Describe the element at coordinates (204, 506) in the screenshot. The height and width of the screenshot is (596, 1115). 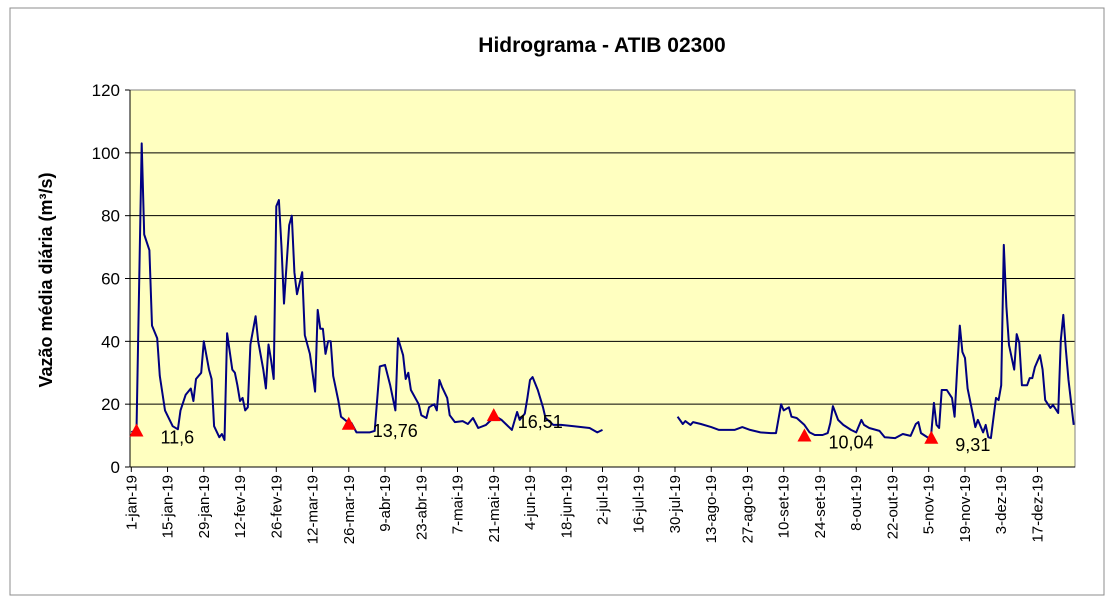
I see `x-tick-label: 29-jan-19` at that location.